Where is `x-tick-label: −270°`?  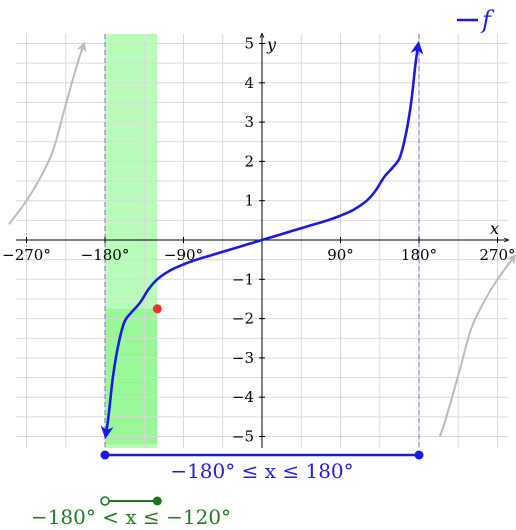 x-tick-label: −270° is located at coordinates (26, 255).